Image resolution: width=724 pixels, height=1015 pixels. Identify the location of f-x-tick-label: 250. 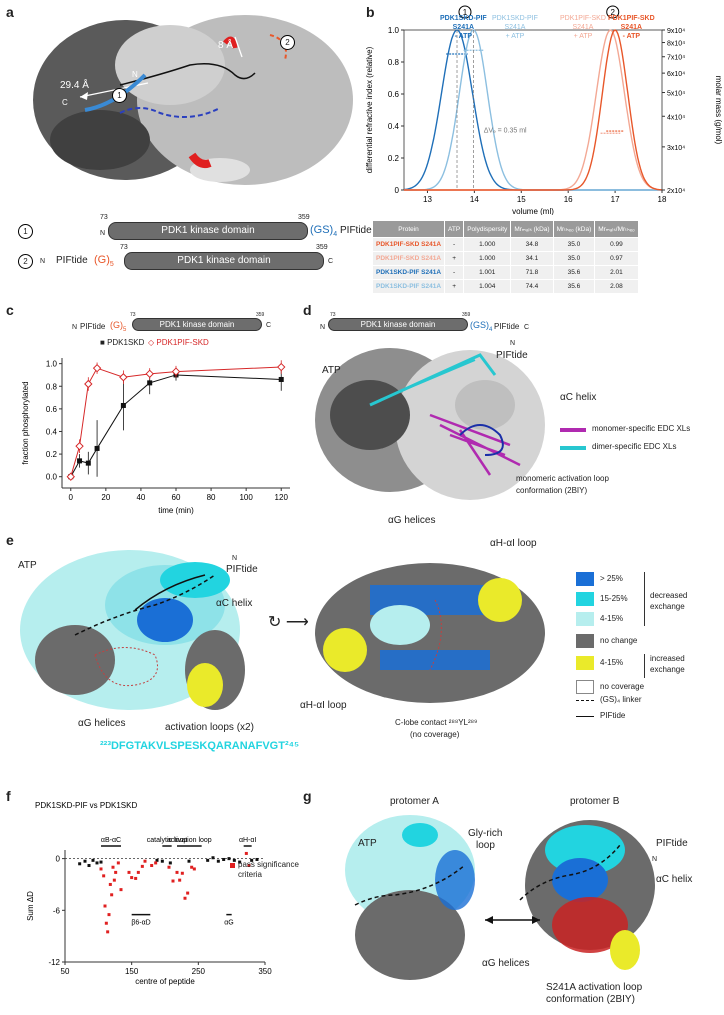
(199, 971).